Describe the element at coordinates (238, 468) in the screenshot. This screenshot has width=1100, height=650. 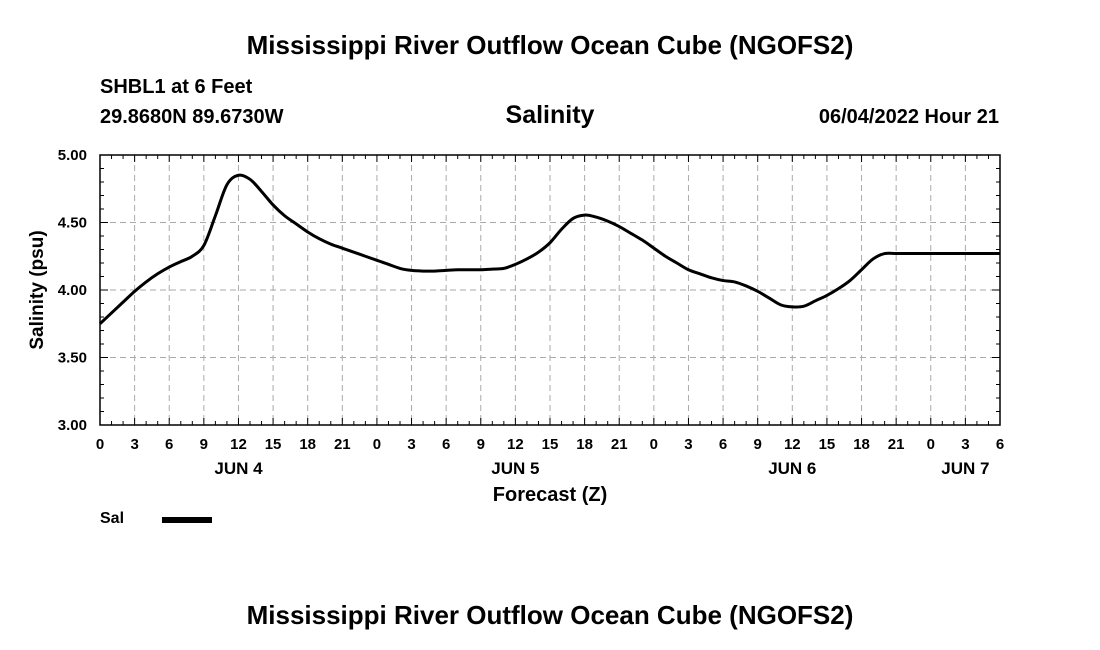
I see `day-label: JUN 4` at that location.